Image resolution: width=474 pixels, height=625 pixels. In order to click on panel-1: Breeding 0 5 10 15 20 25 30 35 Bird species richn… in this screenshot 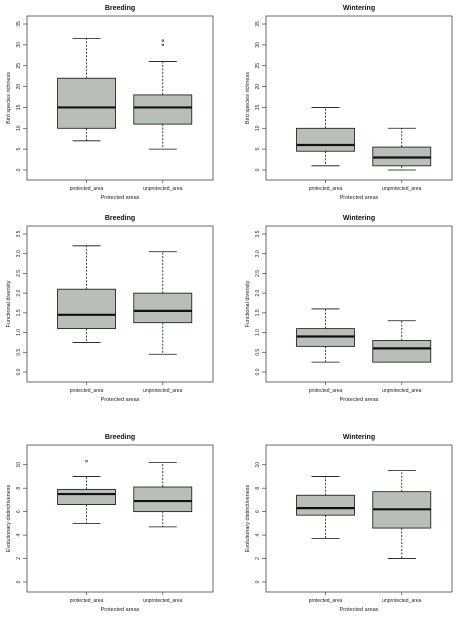, I will do `click(110, 103)`.